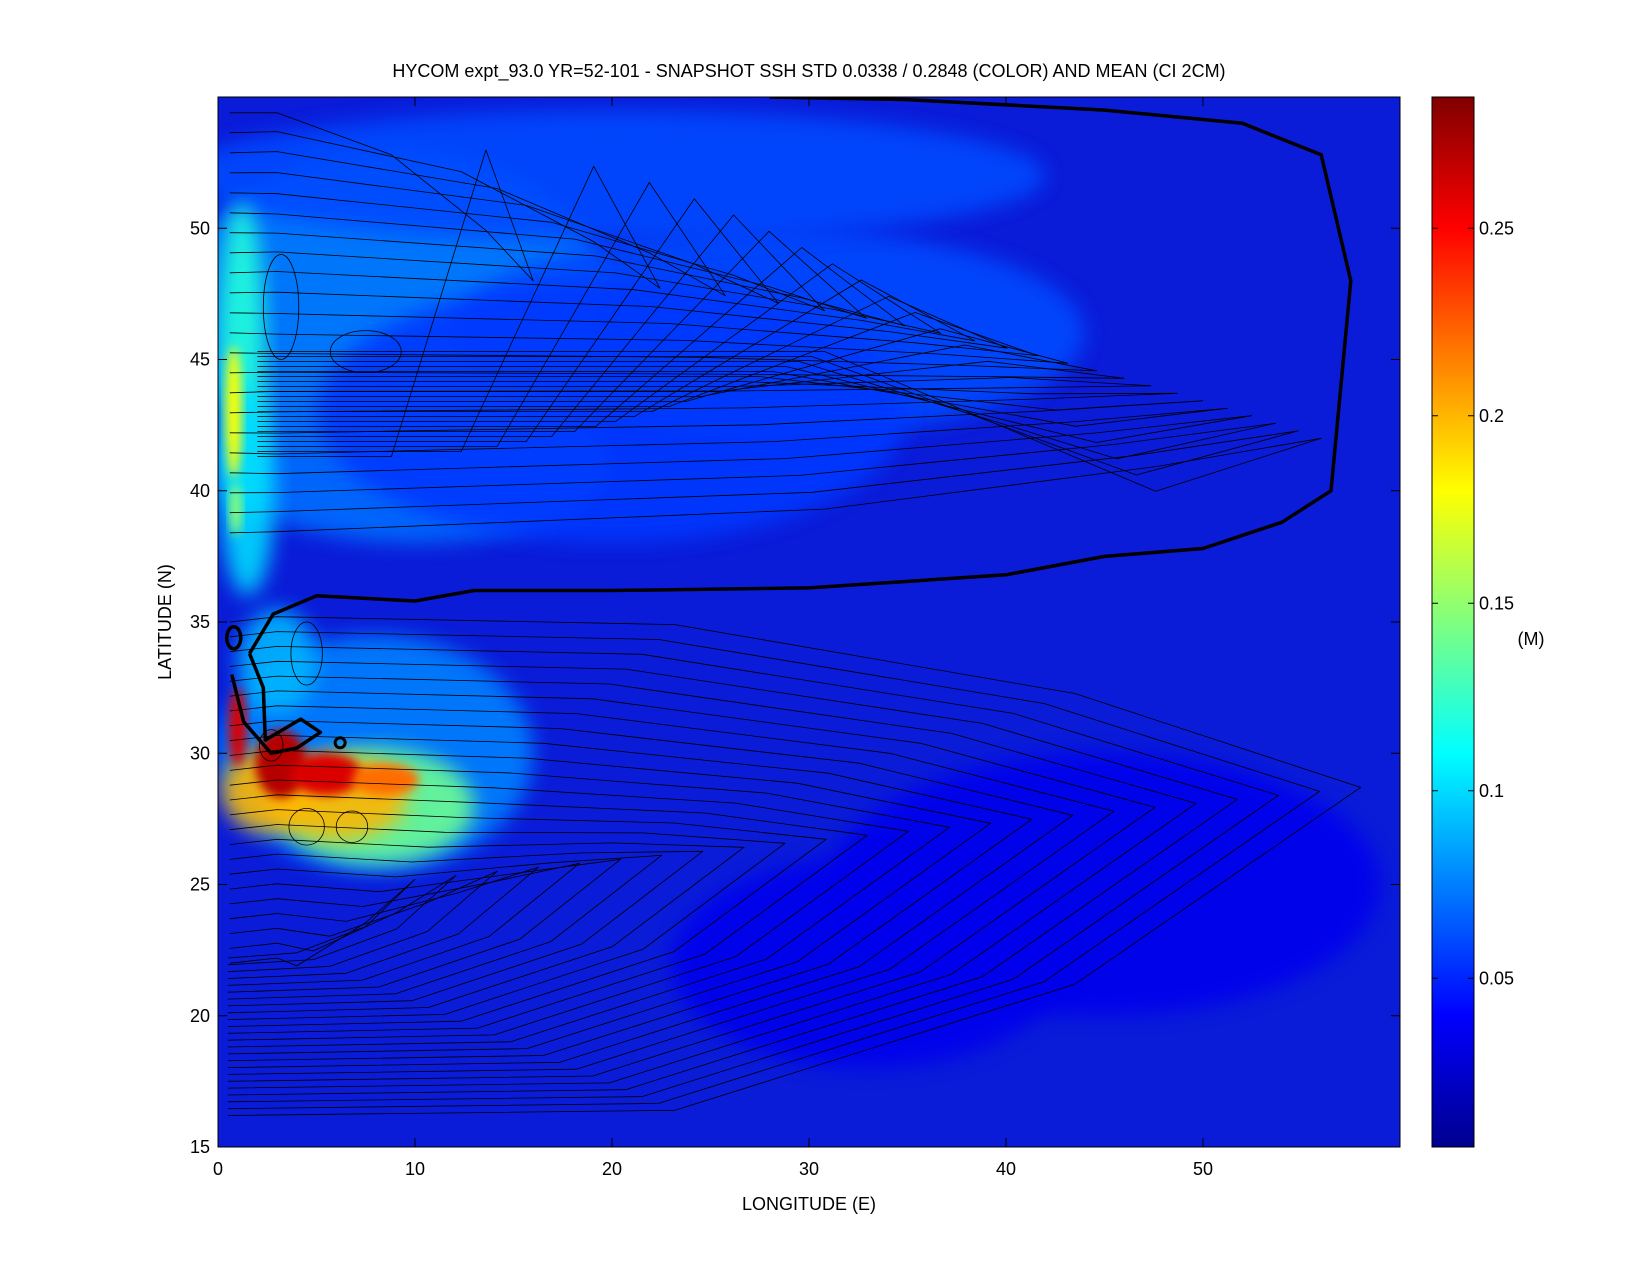 The width and height of the screenshot is (1650, 1275). What do you see at coordinates (1491, 416) in the screenshot?
I see `colorbar-tick-label: 0.2` at bounding box center [1491, 416].